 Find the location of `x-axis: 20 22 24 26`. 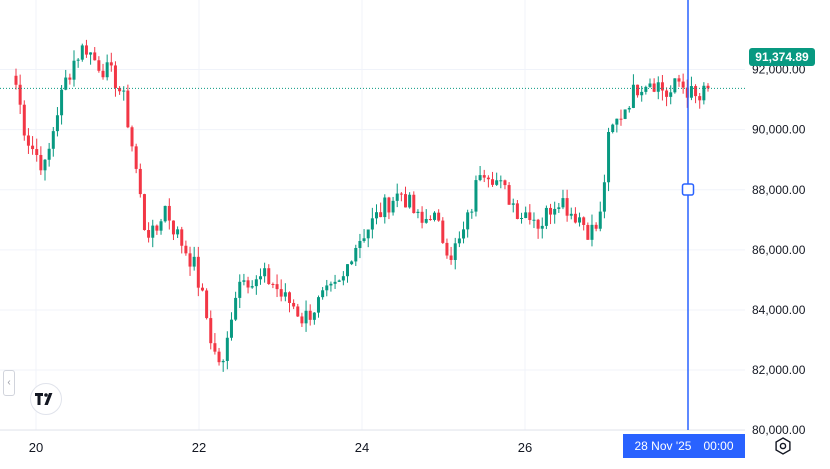

x-axis: 20 22 24 26 is located at coordinates (280, 447).